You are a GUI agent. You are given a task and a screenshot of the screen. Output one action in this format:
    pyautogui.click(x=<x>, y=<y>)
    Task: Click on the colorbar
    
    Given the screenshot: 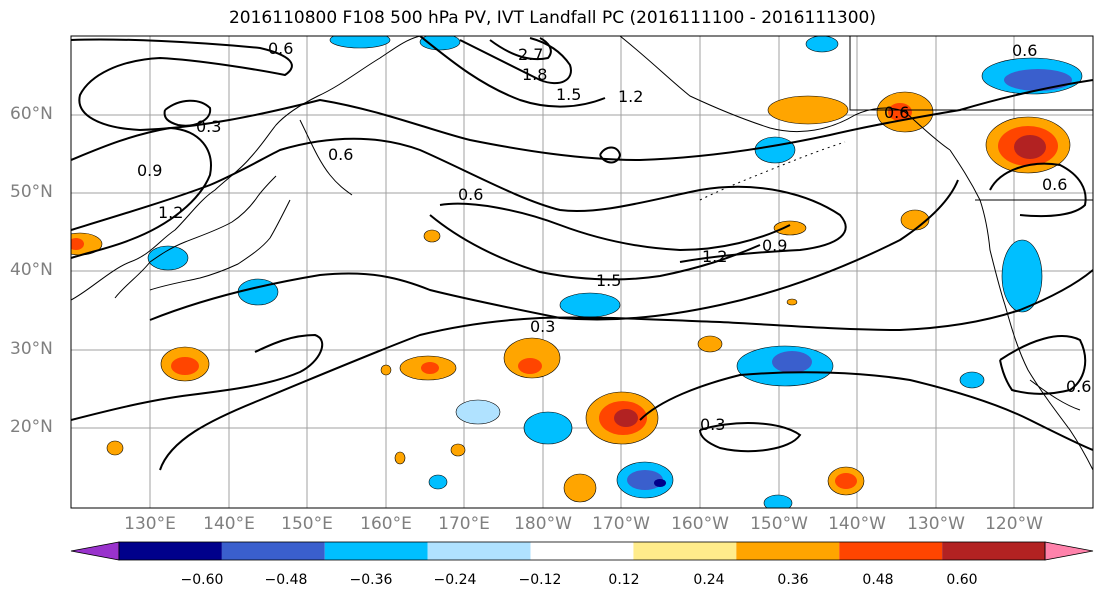 What is the action you would take?
    pyautogui.click(x=582, y=551)
    